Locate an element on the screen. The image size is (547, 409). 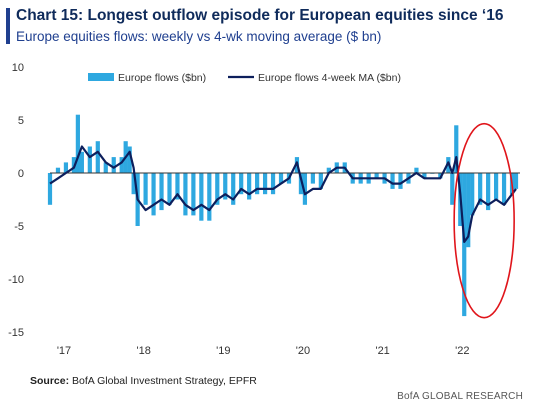
x-tick-label: '19 is located at coordinates (223, 351).